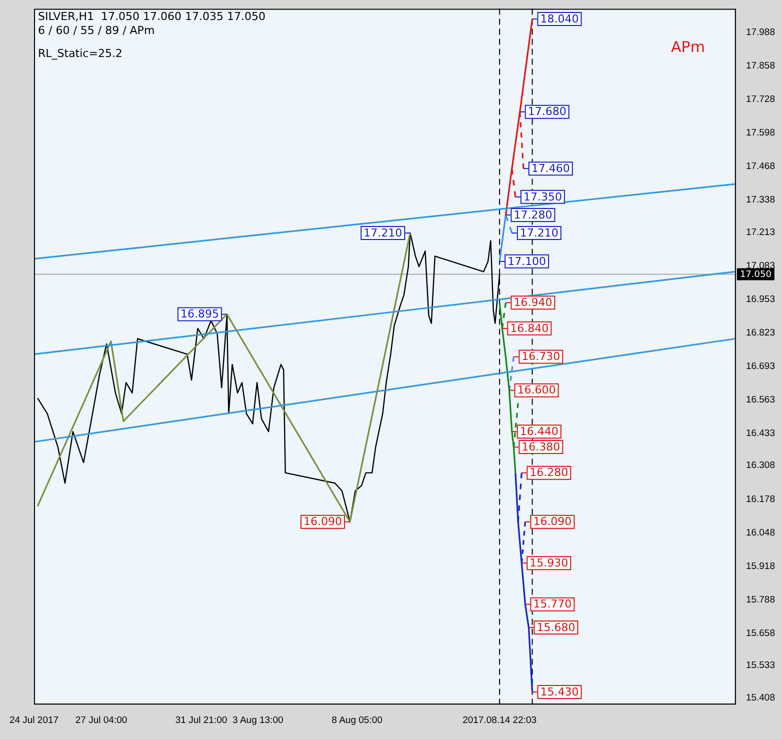 This screenshot has height=739, width=782. What do you see at coordinates (761, 566) in the screenshot?
I see `y-tick-label: 15.918` at bounding box center [761, 566].